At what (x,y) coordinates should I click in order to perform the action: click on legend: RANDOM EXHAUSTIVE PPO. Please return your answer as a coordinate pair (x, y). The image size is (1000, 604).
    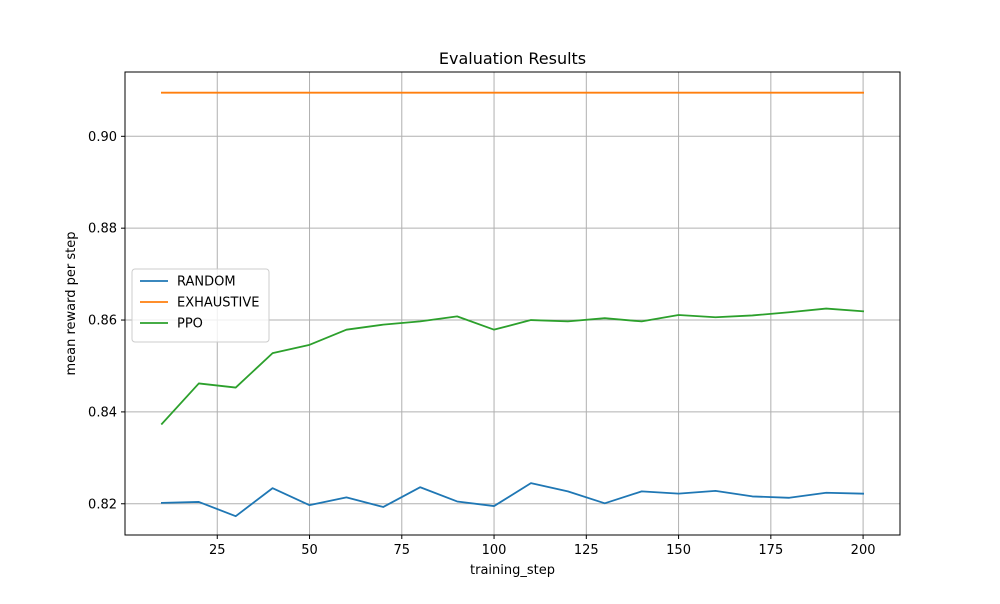
    Looking at the image, I should click on (200, 305).